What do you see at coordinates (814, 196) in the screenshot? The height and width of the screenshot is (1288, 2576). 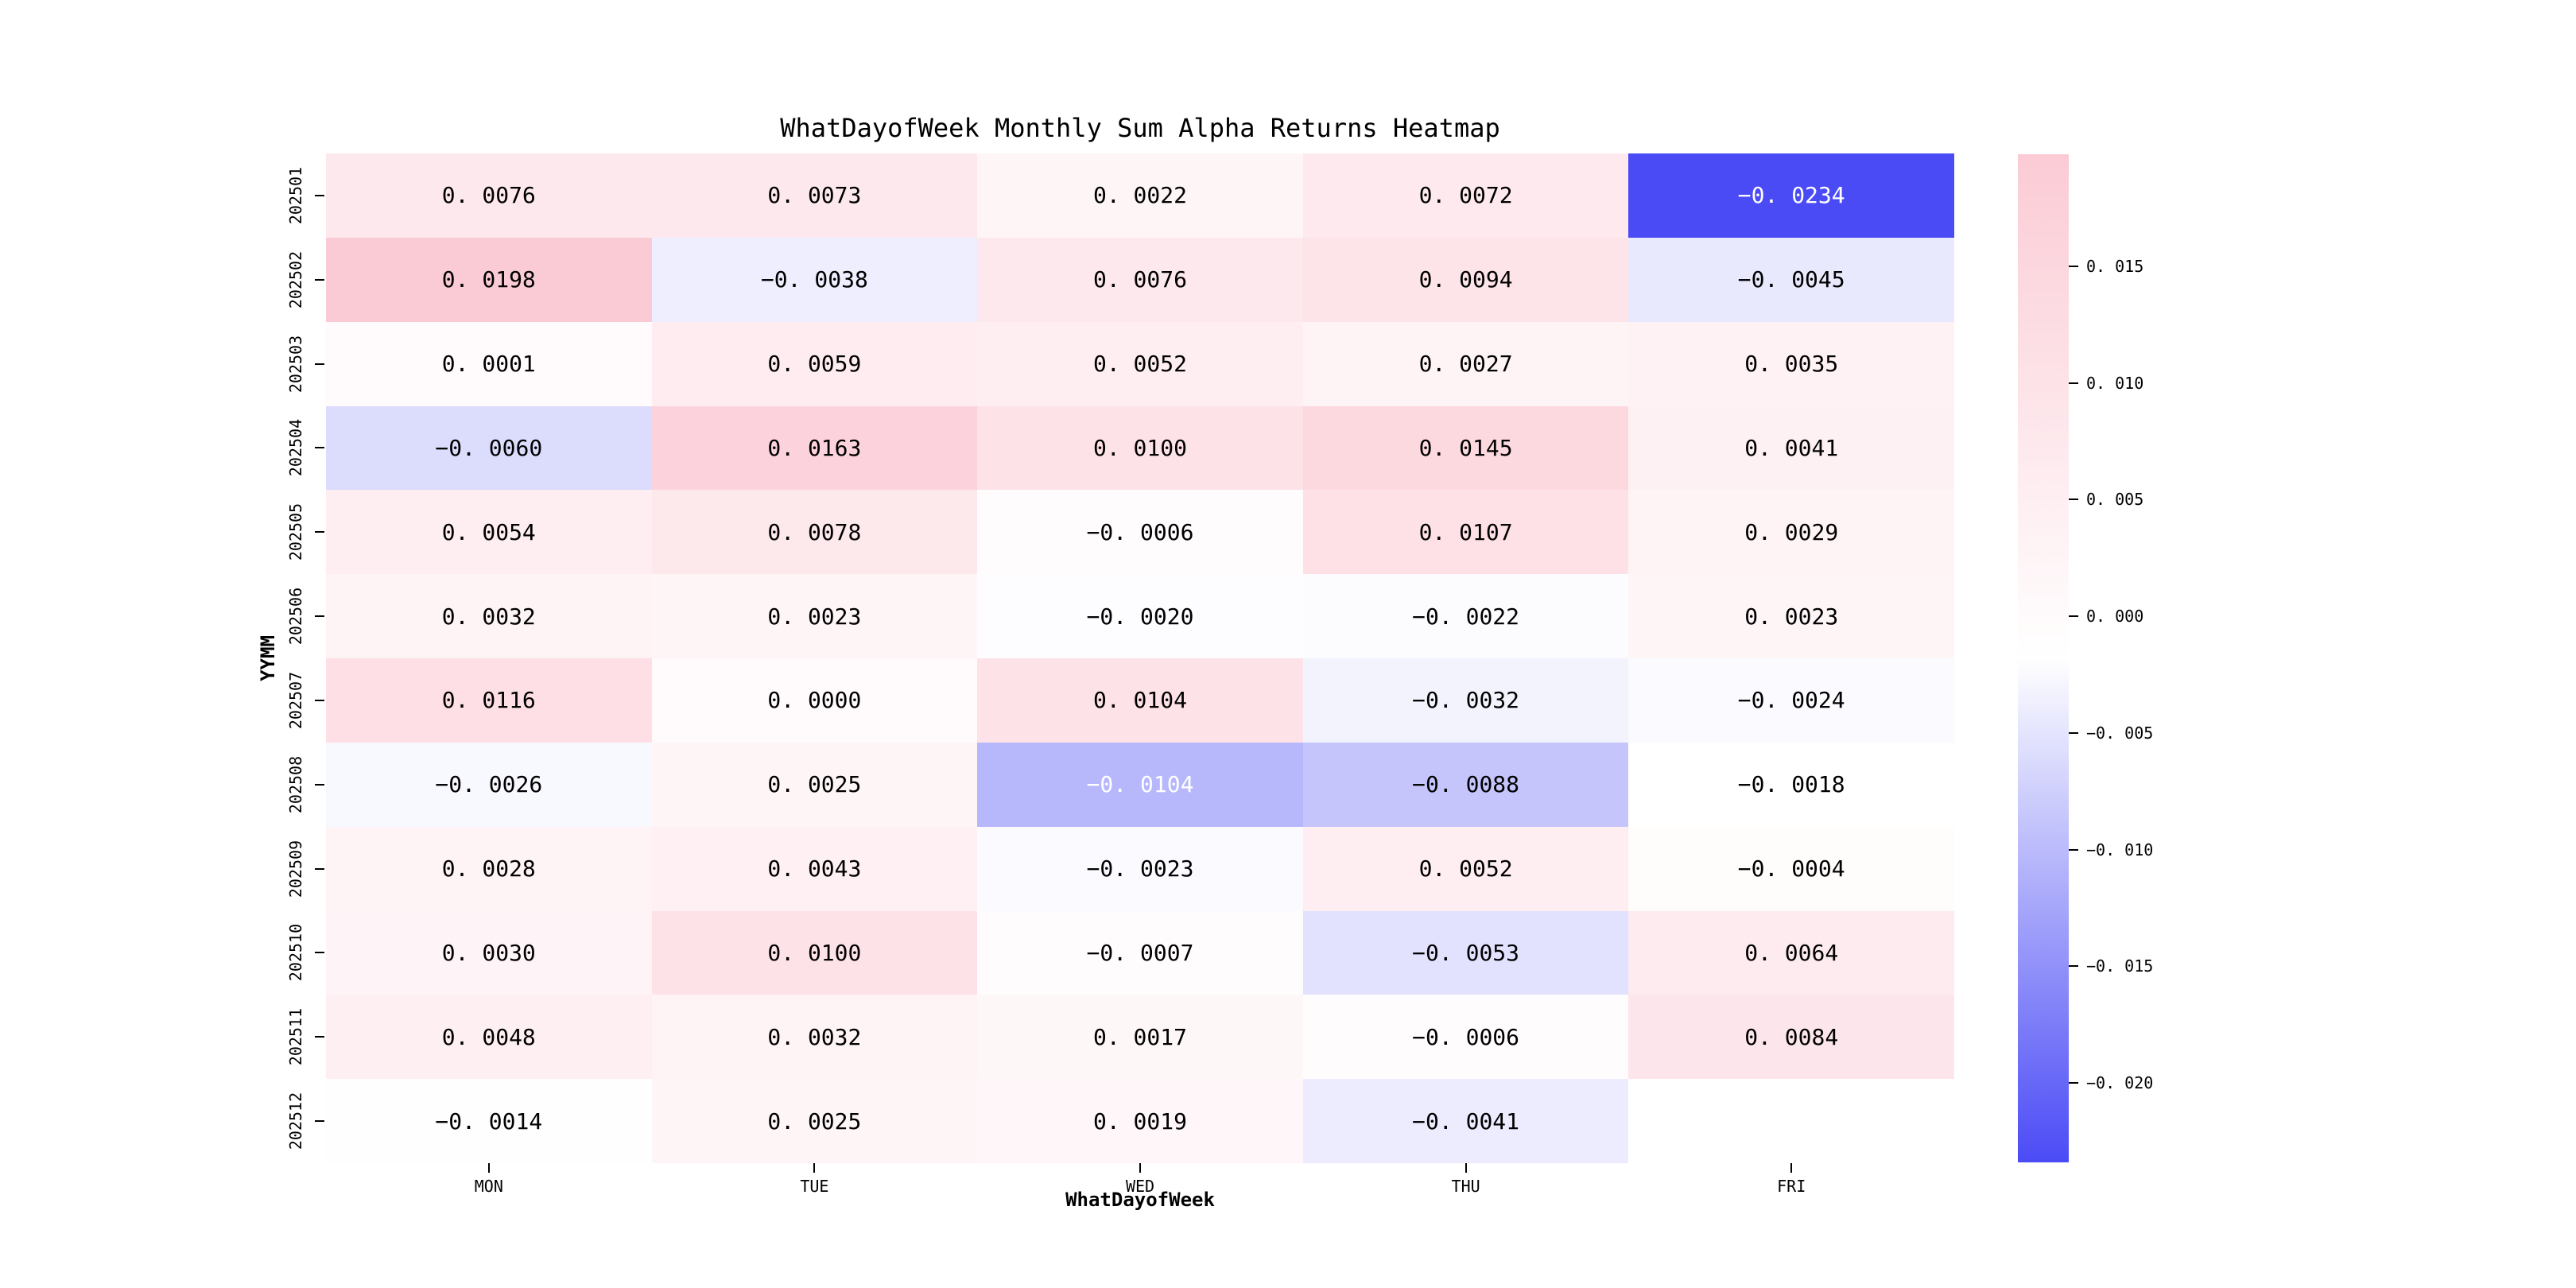 I see `heatmap-cell-202501-TUE: 0. 0073` at bounding box center [814, 196].